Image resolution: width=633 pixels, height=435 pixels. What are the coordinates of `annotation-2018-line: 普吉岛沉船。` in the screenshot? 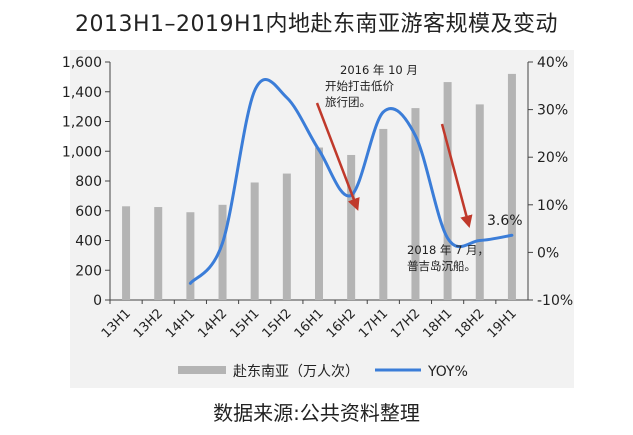 It's located at (441, 266).